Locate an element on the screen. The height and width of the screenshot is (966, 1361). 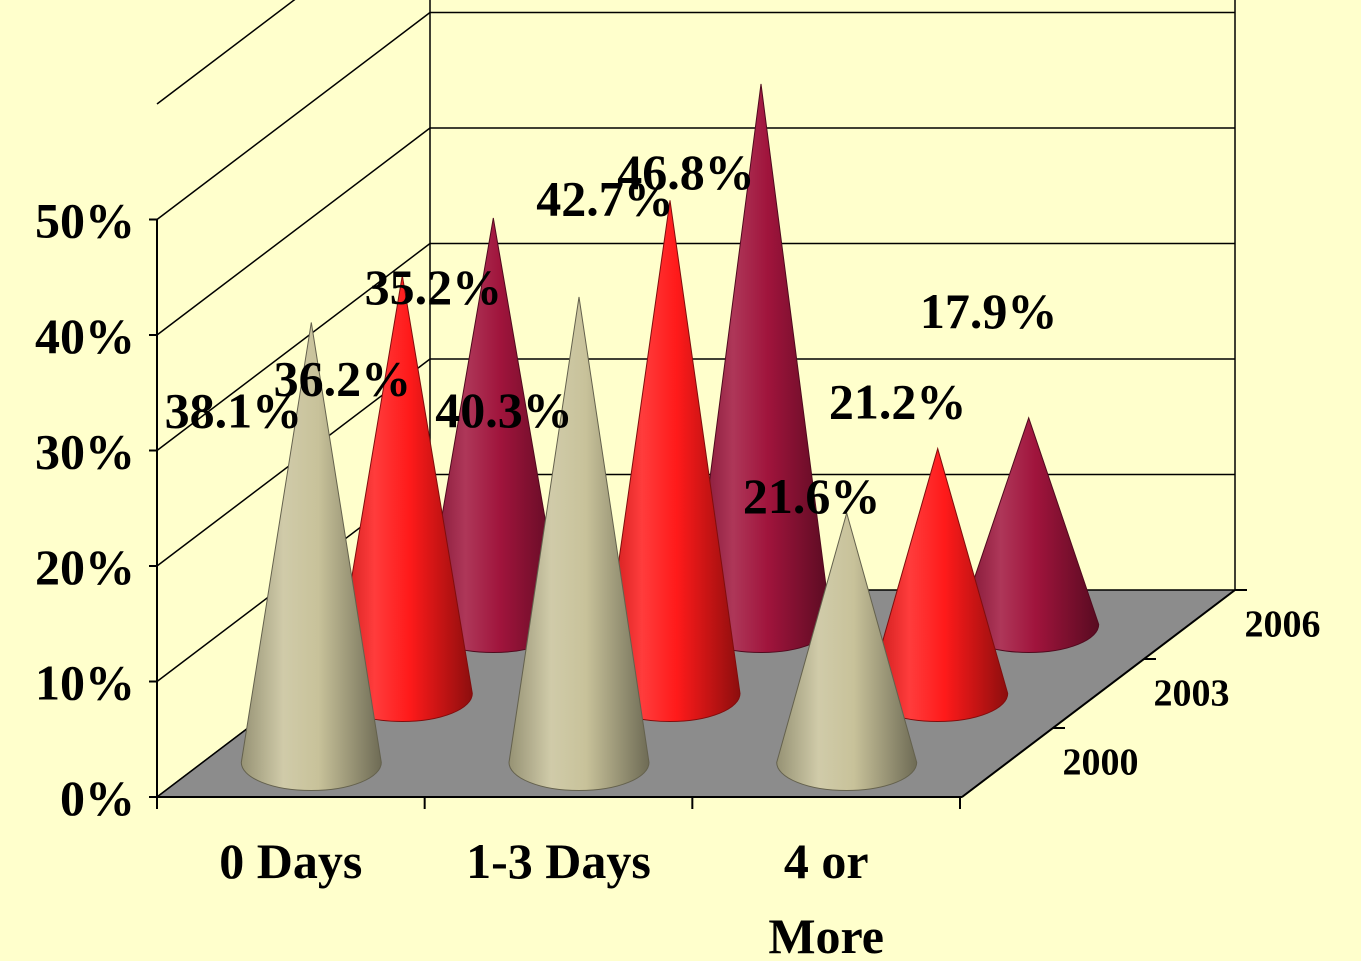
x-category-label: 4 or is located at coordinates (826, 861).